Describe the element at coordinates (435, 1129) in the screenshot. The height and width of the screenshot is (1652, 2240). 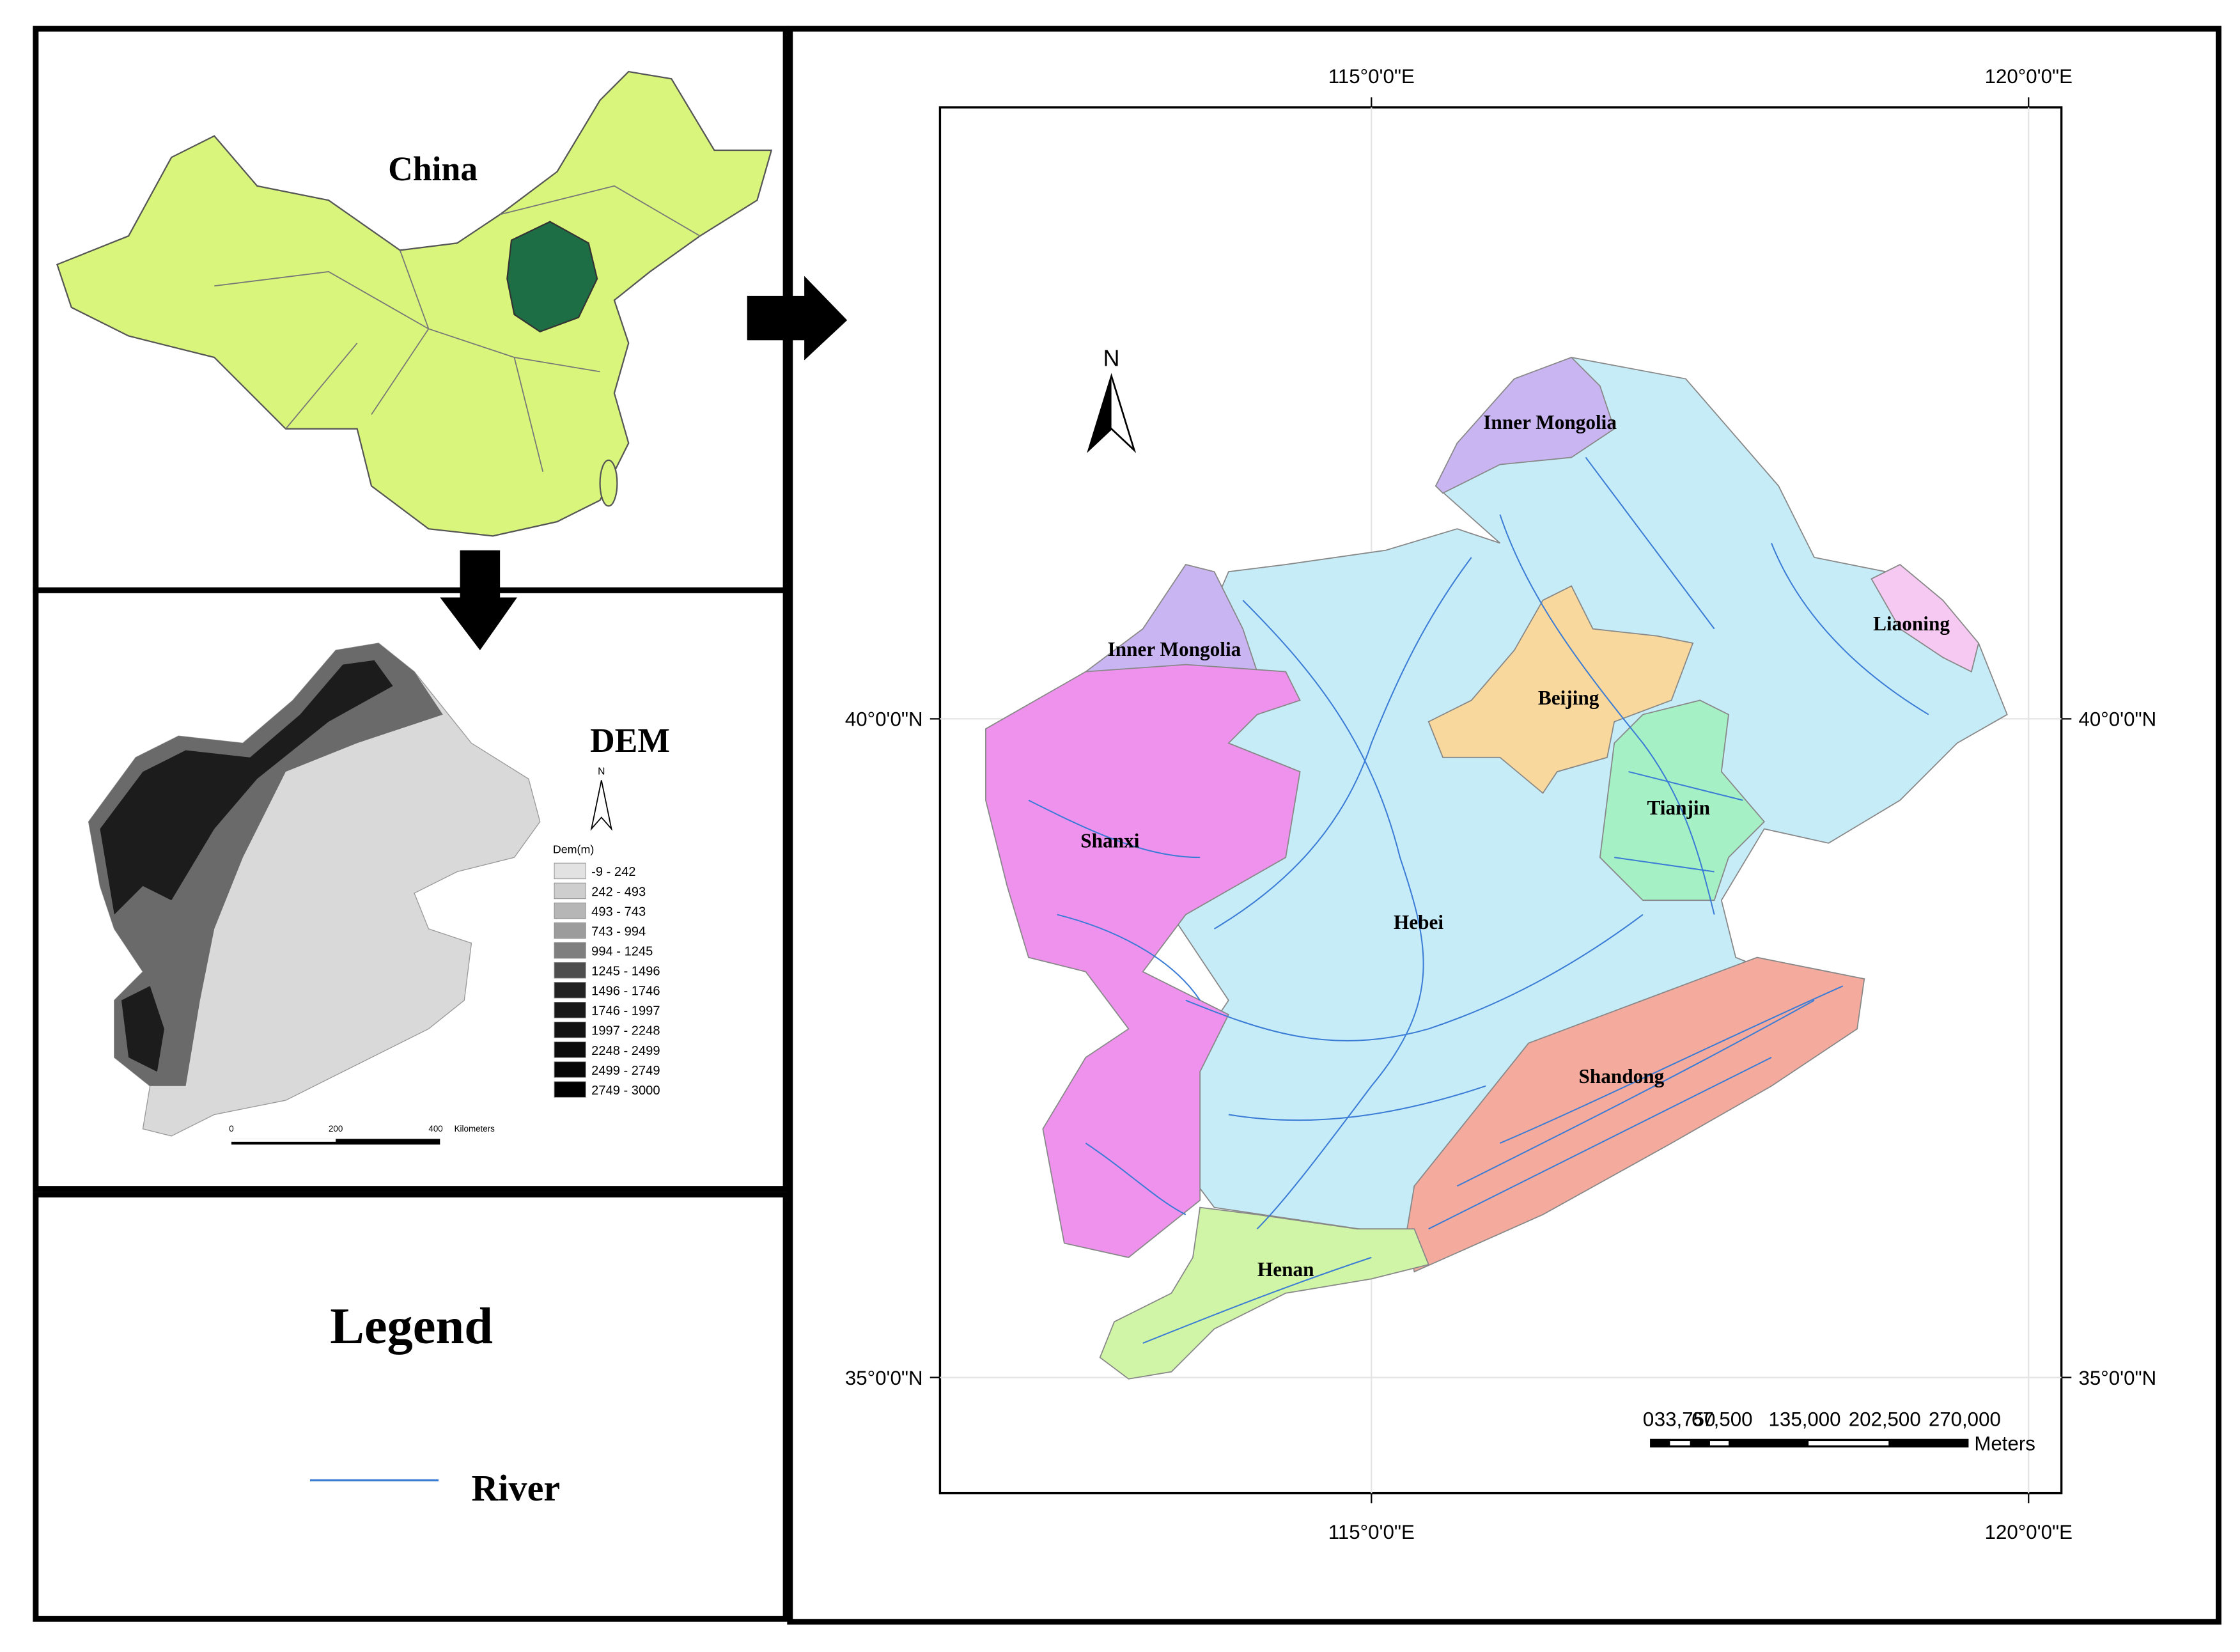
I see `dem-scale-label: 400` at that location.